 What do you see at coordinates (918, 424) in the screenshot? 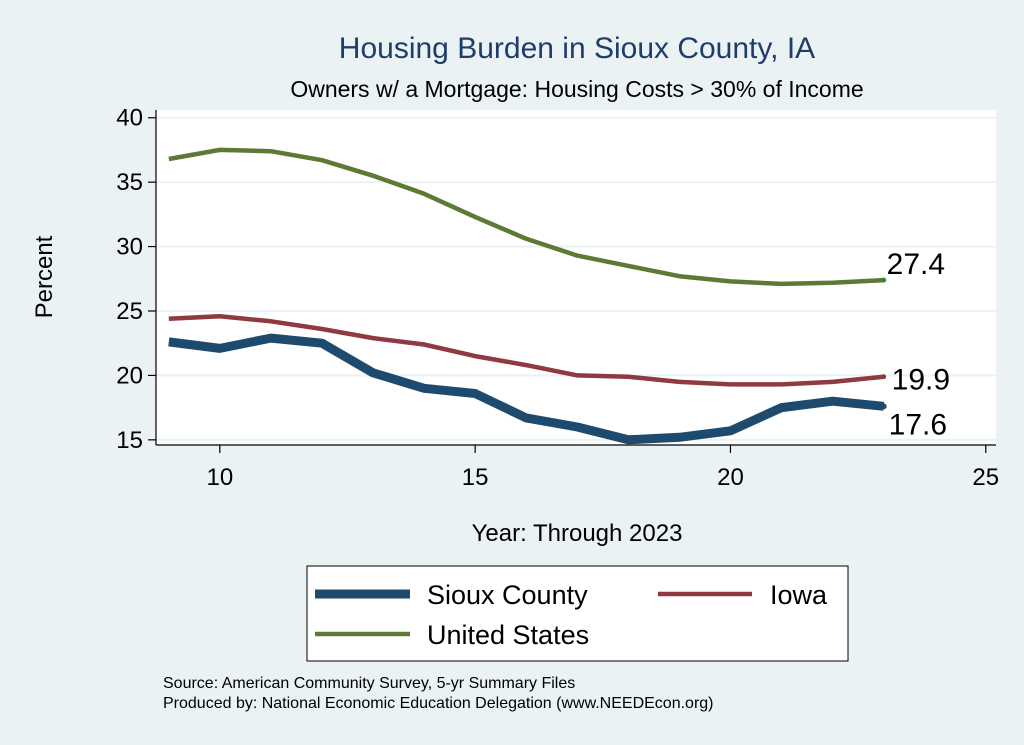
I see `end-label-sioux-county: 17.6` at bounding box center [918, 424].